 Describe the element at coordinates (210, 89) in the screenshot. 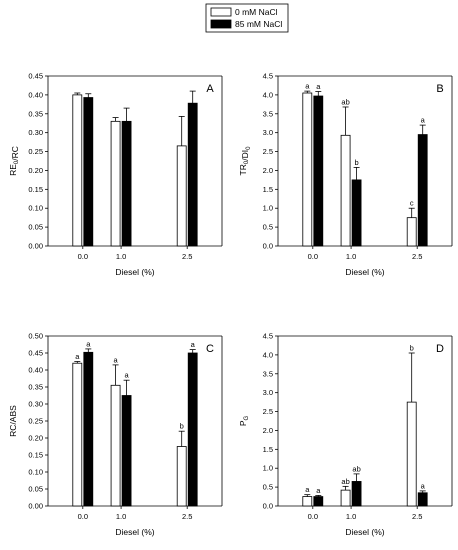

I see `panel-letter: A` at that location.